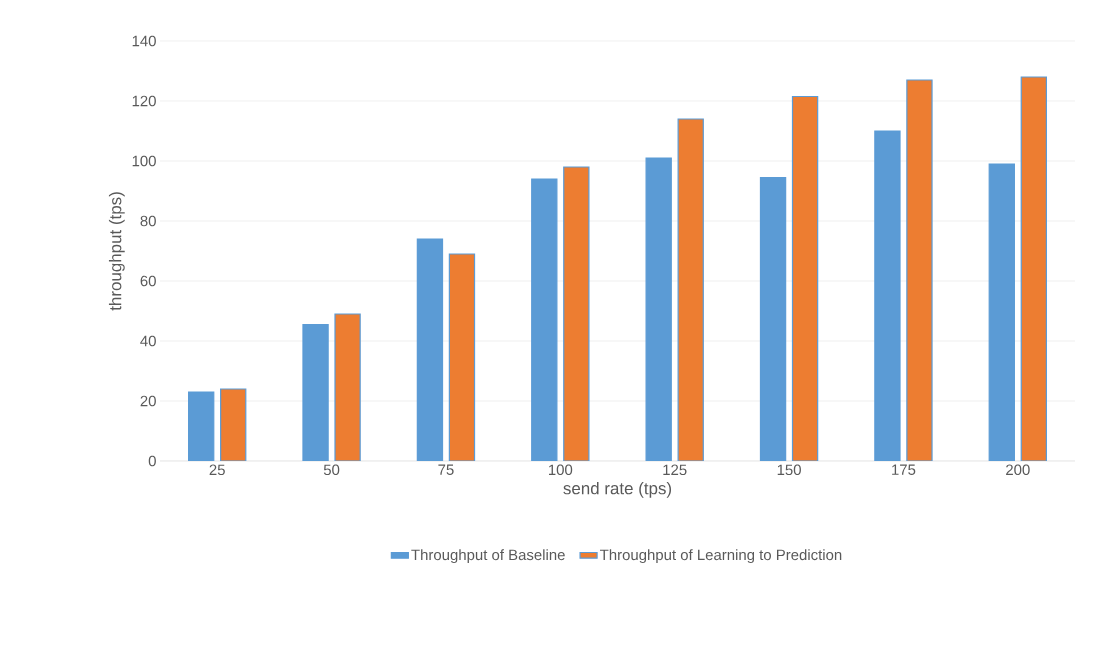  Describe the element at coordinates (446, 469) in the screenshot. I see `x-tick-label: 75` at that location.